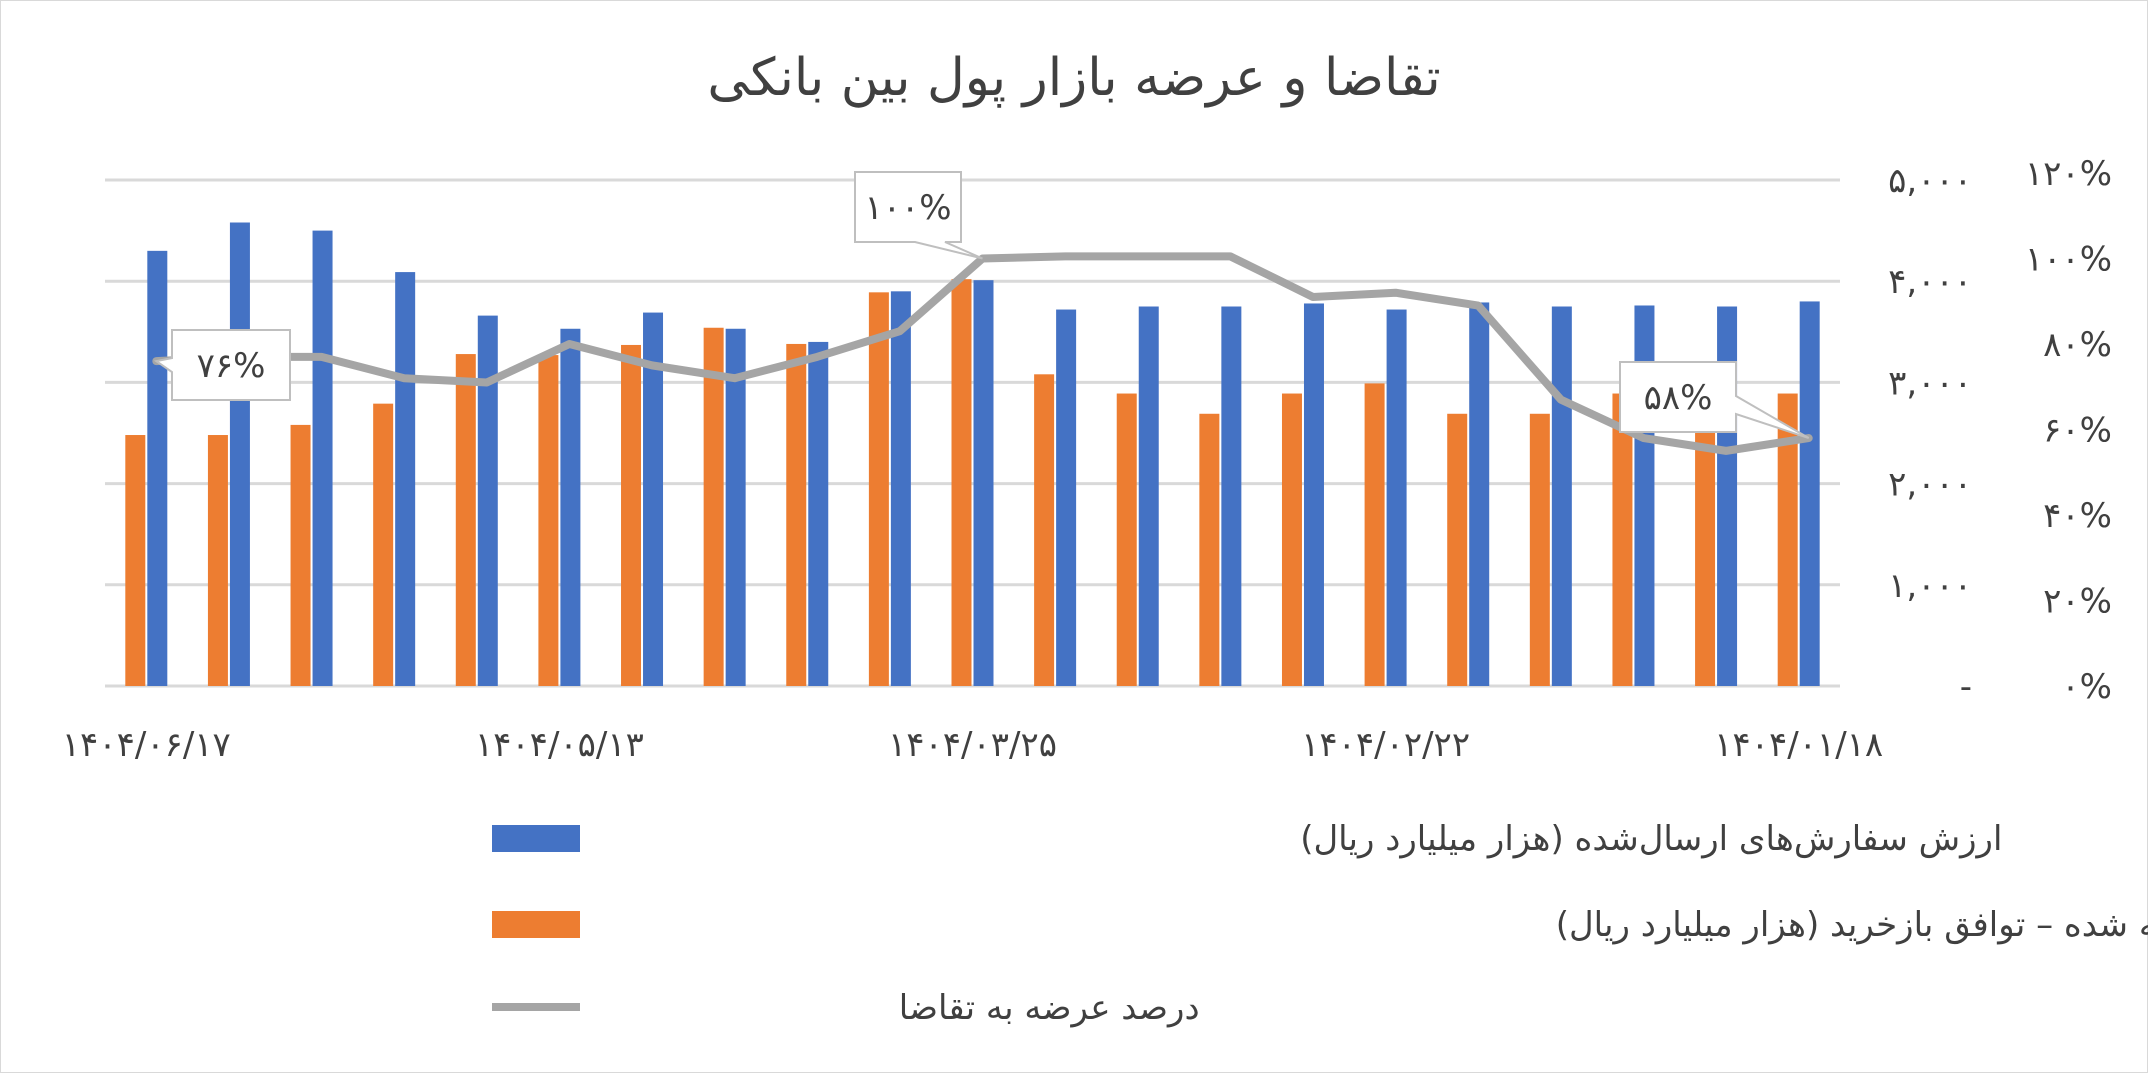  Describe the element at coordinates (146, 745) in the screenshot. I see `x-axis-tick: ۱۴۰۴/۰۶/۱۷` at that location.